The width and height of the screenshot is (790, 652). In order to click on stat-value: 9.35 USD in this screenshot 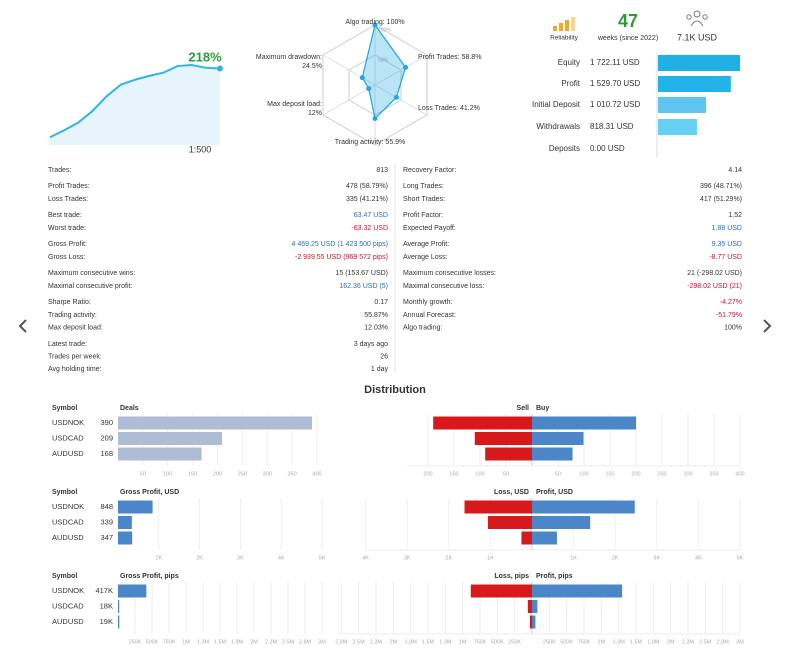, I will do `click(727, 244)`.